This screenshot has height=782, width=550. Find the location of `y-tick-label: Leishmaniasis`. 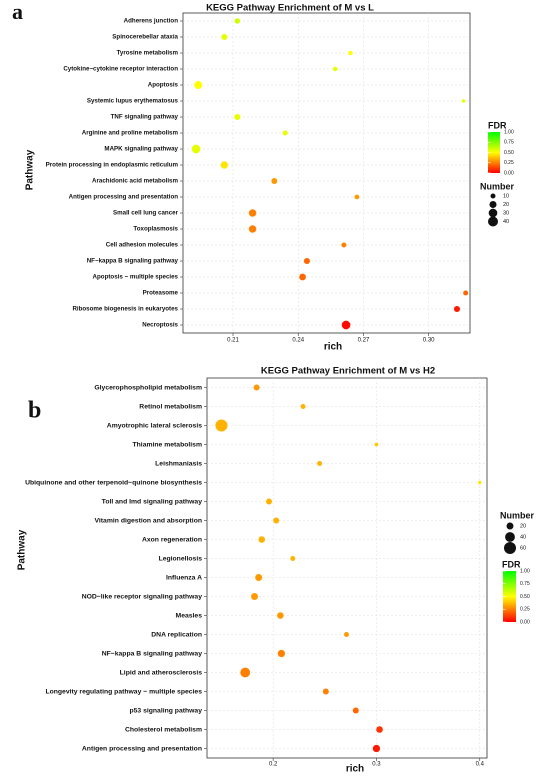

y-tick-label: Leishmaniasis is located at coordinates (178, 463).